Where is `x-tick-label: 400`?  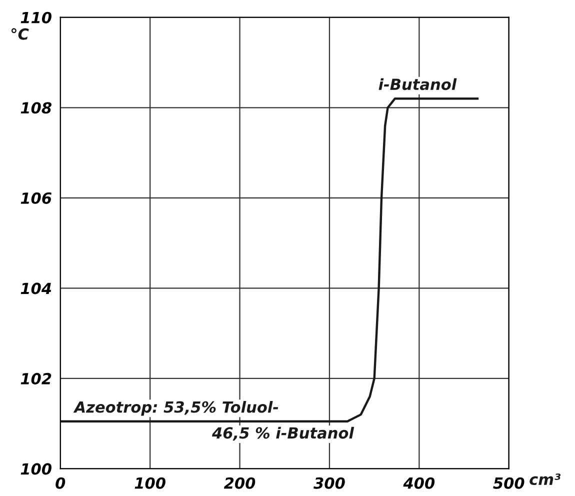
x-tick-label: 400 is located at coordinates (419, 483).